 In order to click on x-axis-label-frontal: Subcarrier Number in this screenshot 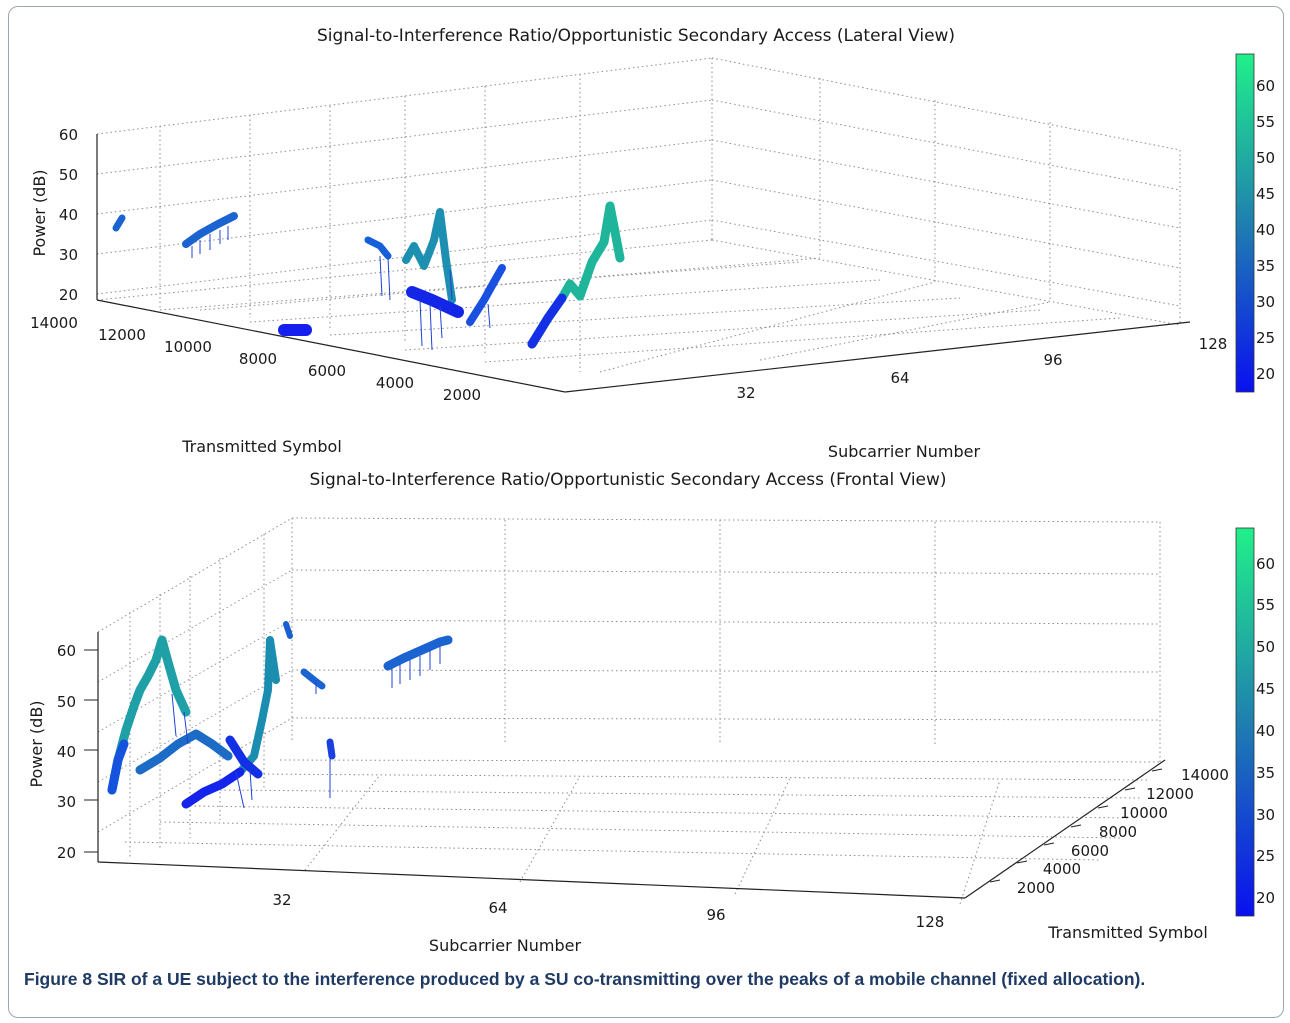, I will do `click(505, 945)`.